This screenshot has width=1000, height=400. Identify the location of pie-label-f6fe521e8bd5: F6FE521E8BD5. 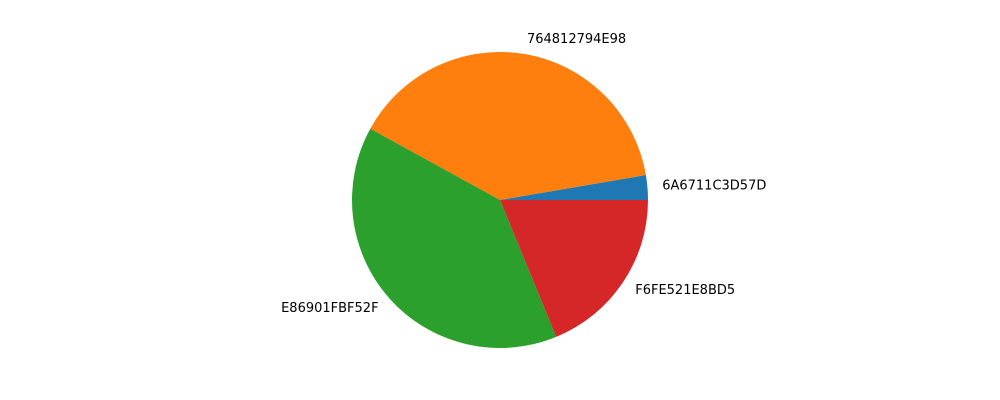
(685, 290).